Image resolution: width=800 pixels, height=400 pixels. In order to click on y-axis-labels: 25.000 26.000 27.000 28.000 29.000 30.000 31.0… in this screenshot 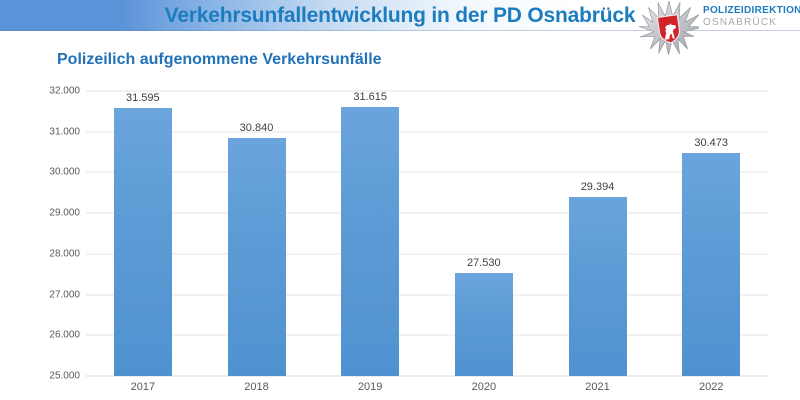, I will do `click(57, 234)`.